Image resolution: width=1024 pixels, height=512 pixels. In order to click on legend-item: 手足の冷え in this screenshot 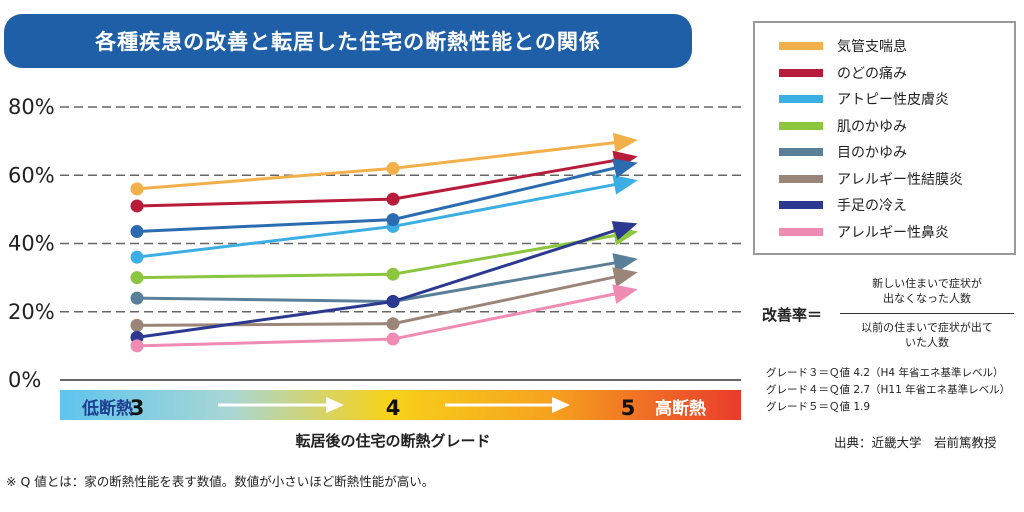, I will do `click(896, 205)`.